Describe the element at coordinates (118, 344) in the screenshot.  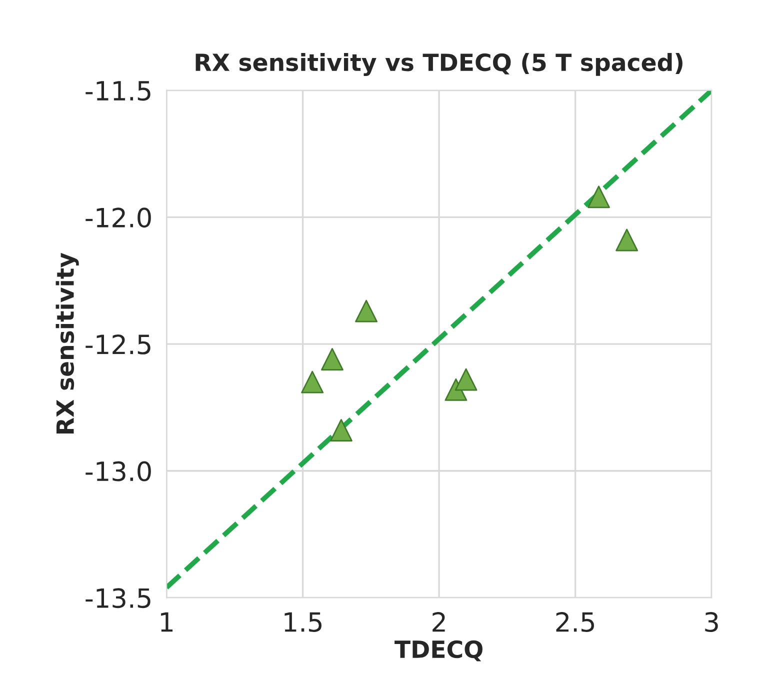
I see `y-tick-label: -12.5` at that location.